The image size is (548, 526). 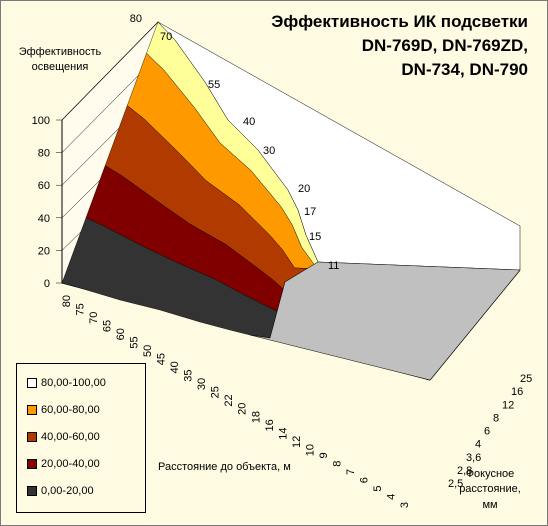 I want to click on legend-item: 0,00-20,00, so click(x=60, y=491).